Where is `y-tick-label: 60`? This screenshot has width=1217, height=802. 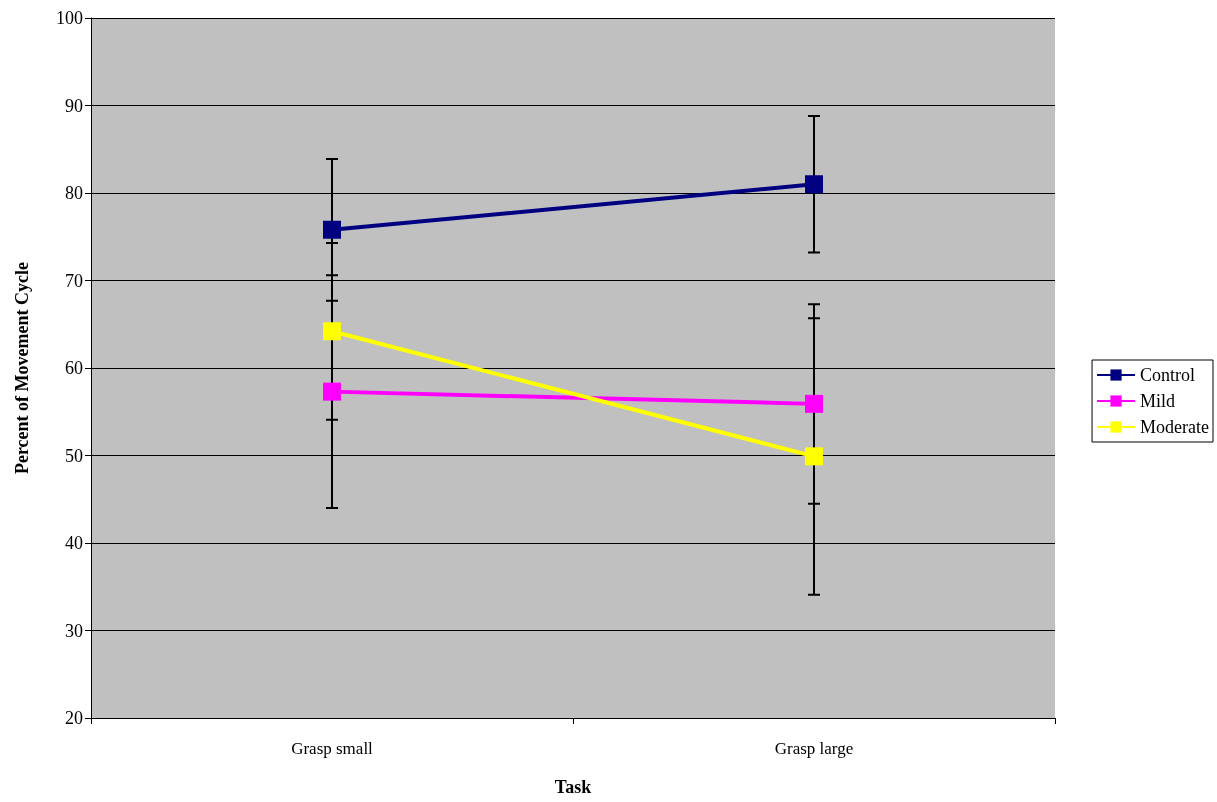
y-tick-label: 60 is located at coordinates (74, 368).